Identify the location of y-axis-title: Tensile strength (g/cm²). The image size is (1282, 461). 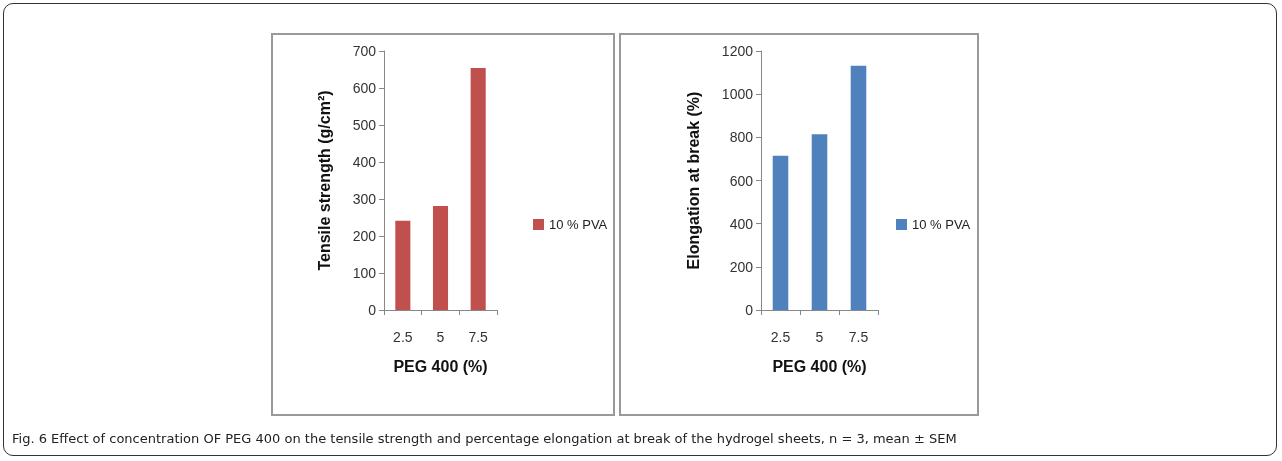
(324, 180).